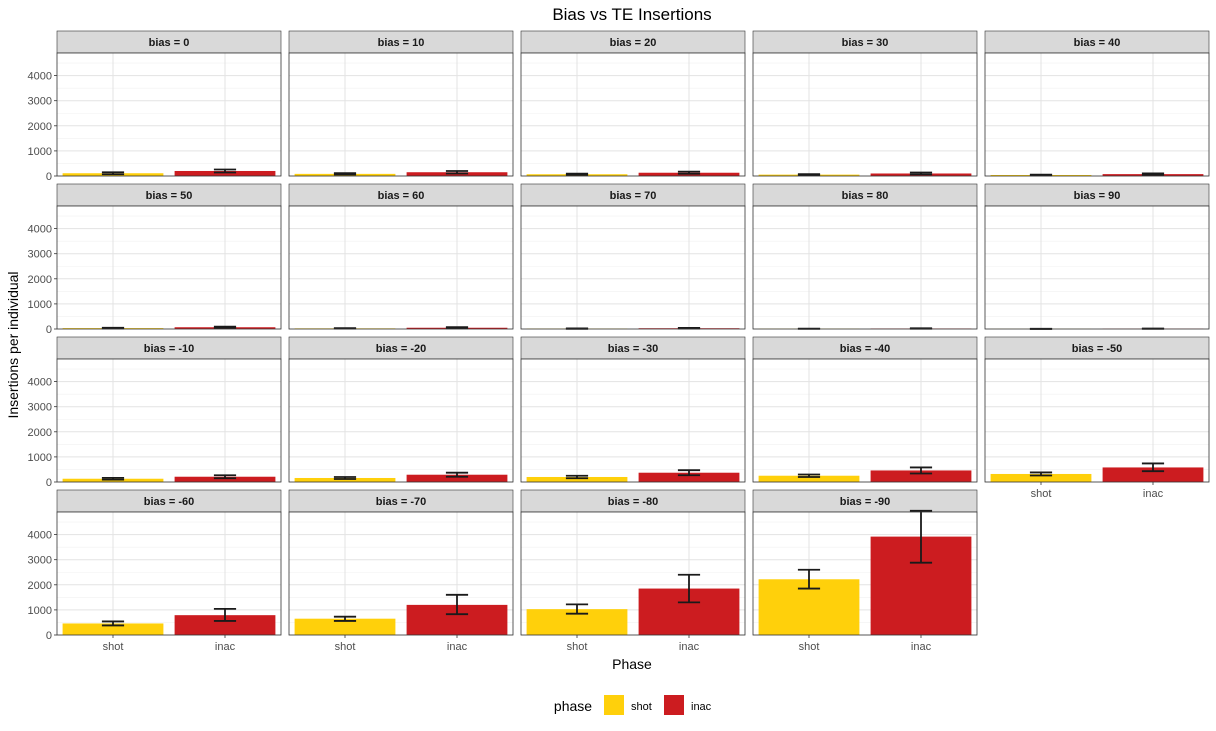  I want to click on facet-strip-label: bias = -50, so click(1097, 349).